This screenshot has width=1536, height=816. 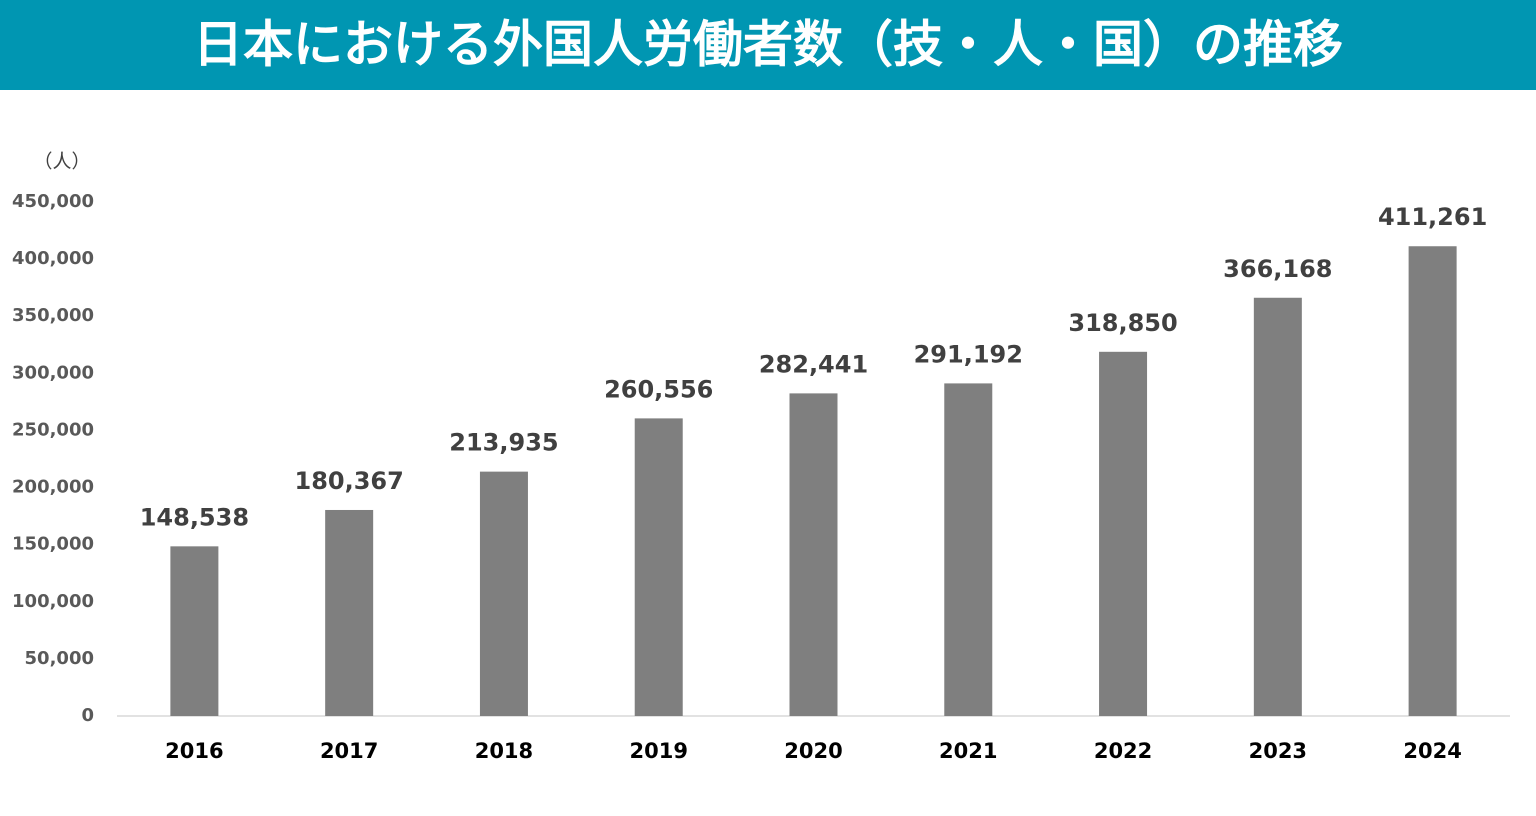 I want to click on y-tick-label: 250,000, so click(x=53, y=429).